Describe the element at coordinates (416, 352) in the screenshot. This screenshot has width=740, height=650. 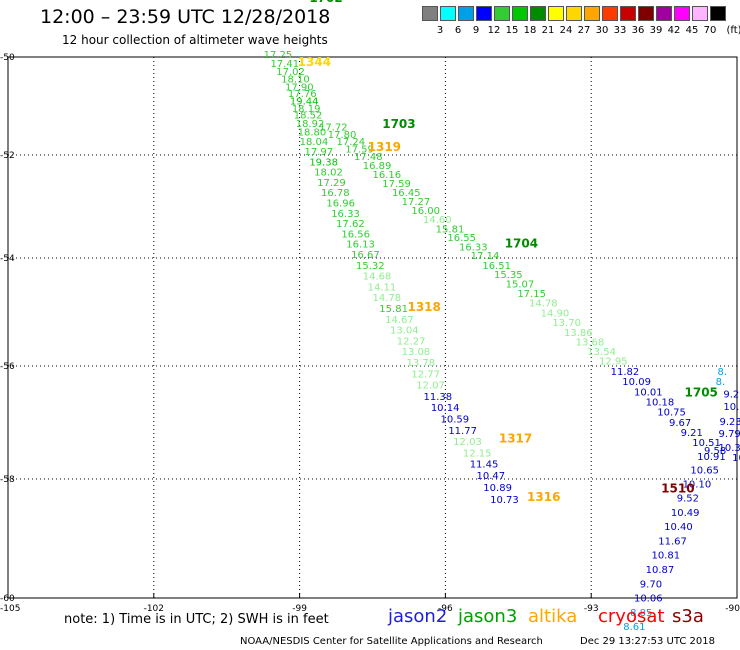
I see `wave-height-value: 13.08` at that location.